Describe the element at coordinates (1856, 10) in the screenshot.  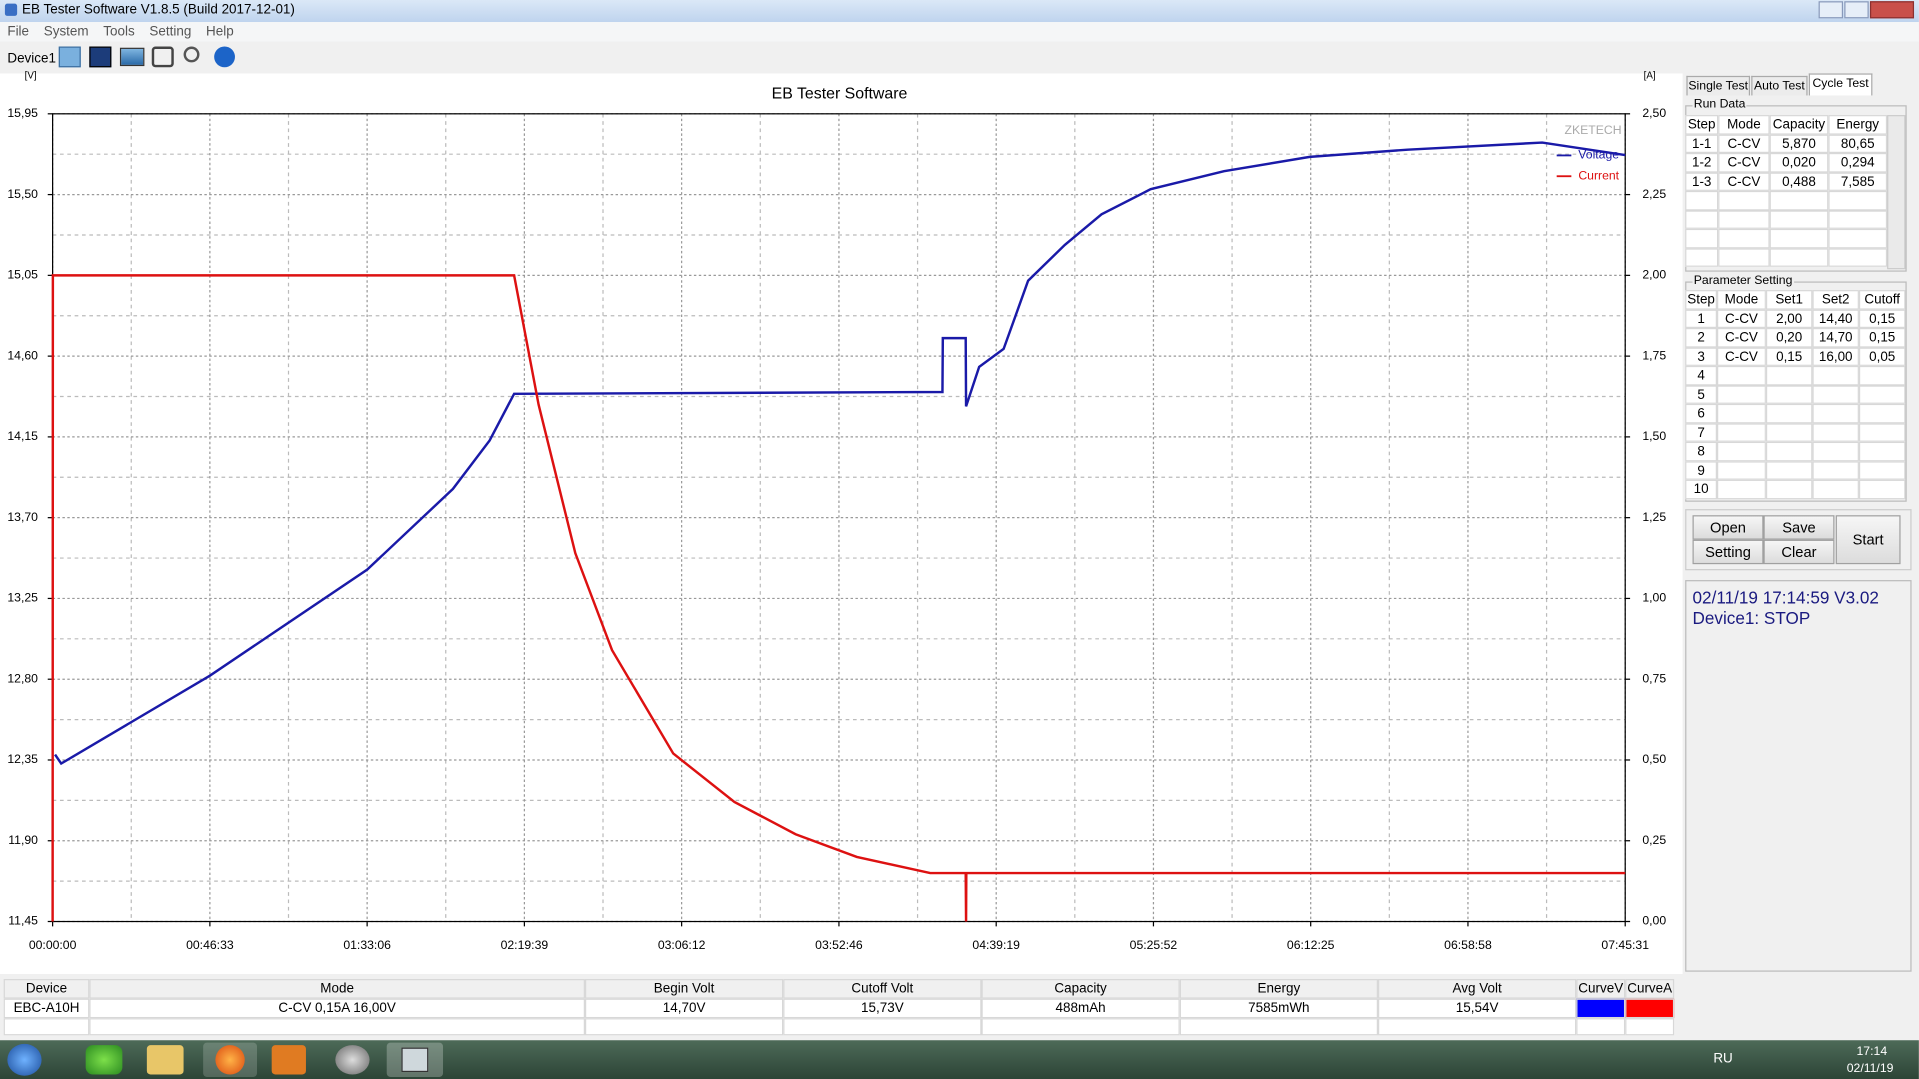
I see `maximize-button` at that location.